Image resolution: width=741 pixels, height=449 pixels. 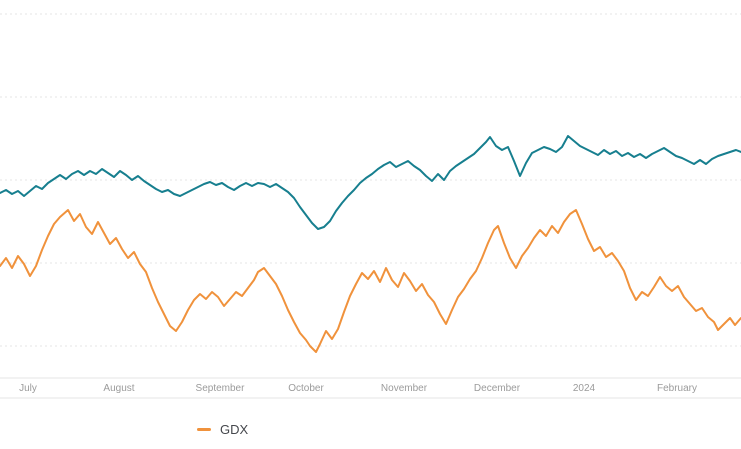 I want to click on x-axis-label: December, so click(x=497, y=388).